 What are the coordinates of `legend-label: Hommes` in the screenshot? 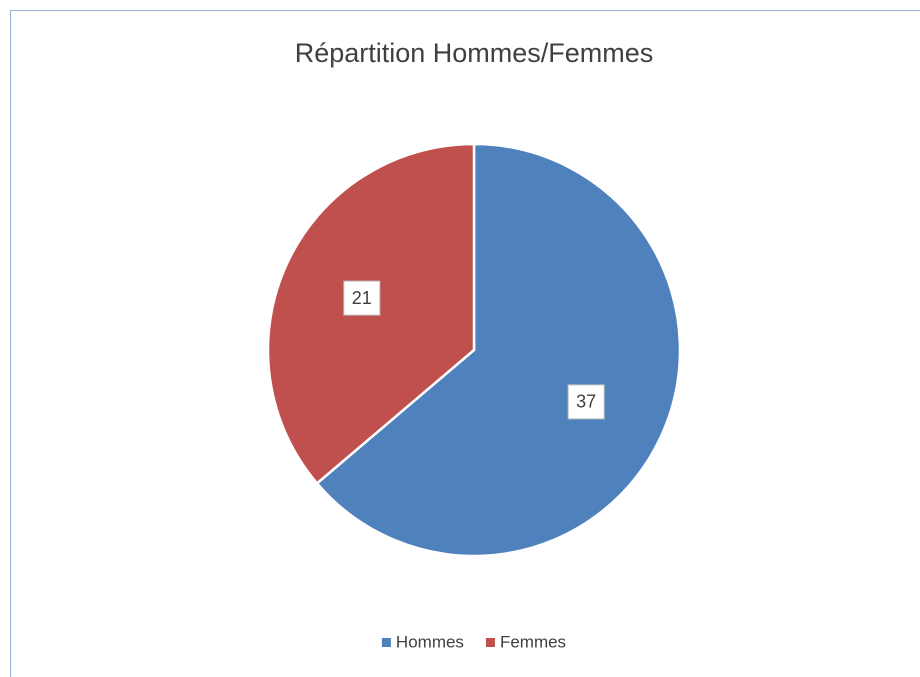 It's located at (430, 641).